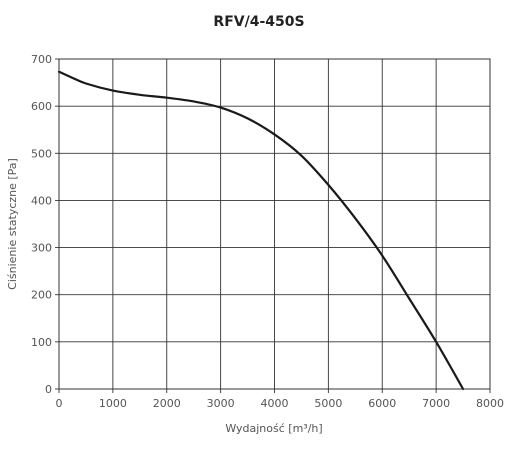 Image resolution: width=507 pixels, height=455 pixels. What do you see at coordinates (382, 403) in the screenshot?
I see `x-tick-label: 6000` at bounding box center [382, 403].